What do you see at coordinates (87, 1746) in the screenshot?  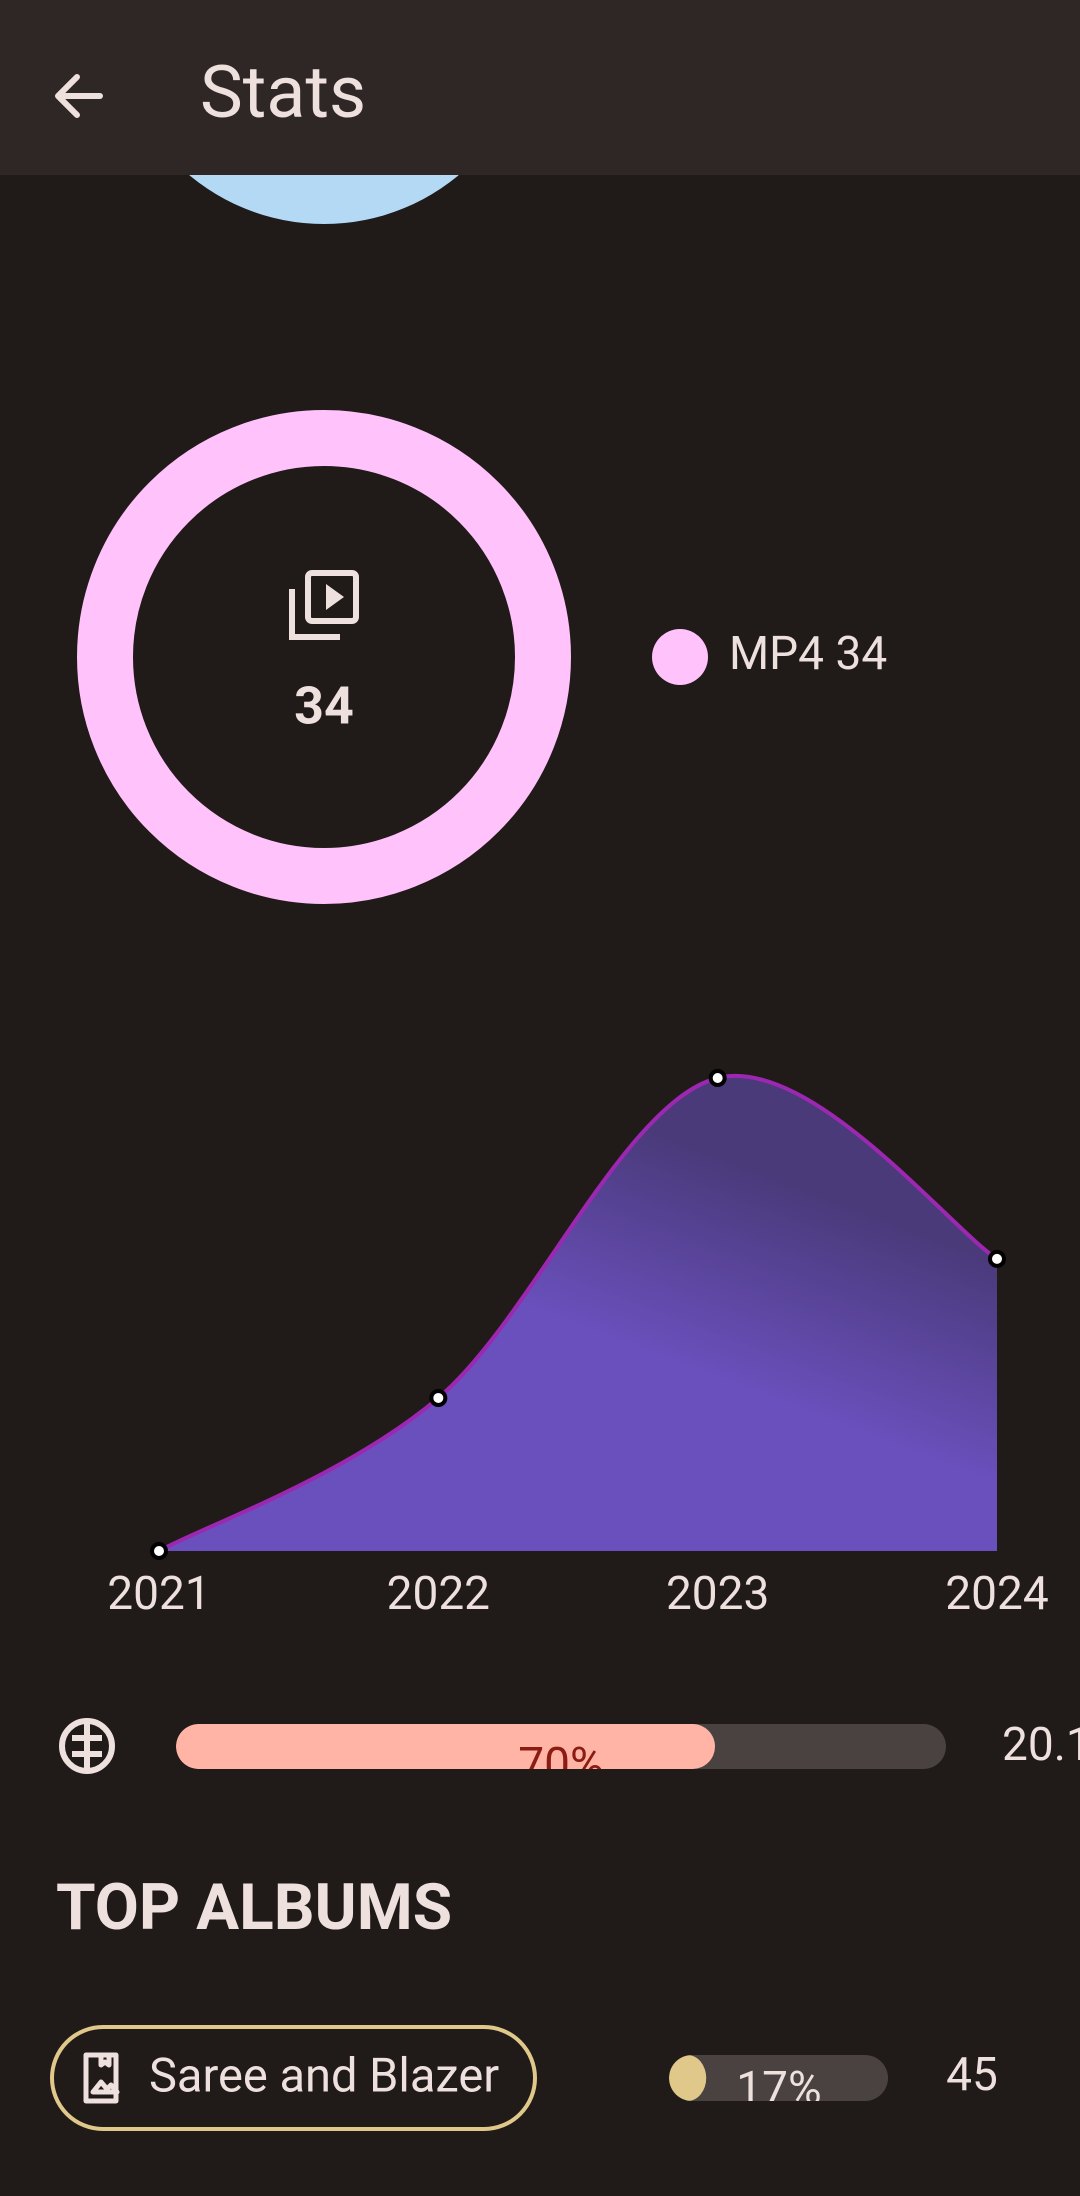 I see `stats-icon` at bounding box center [87, 1746].